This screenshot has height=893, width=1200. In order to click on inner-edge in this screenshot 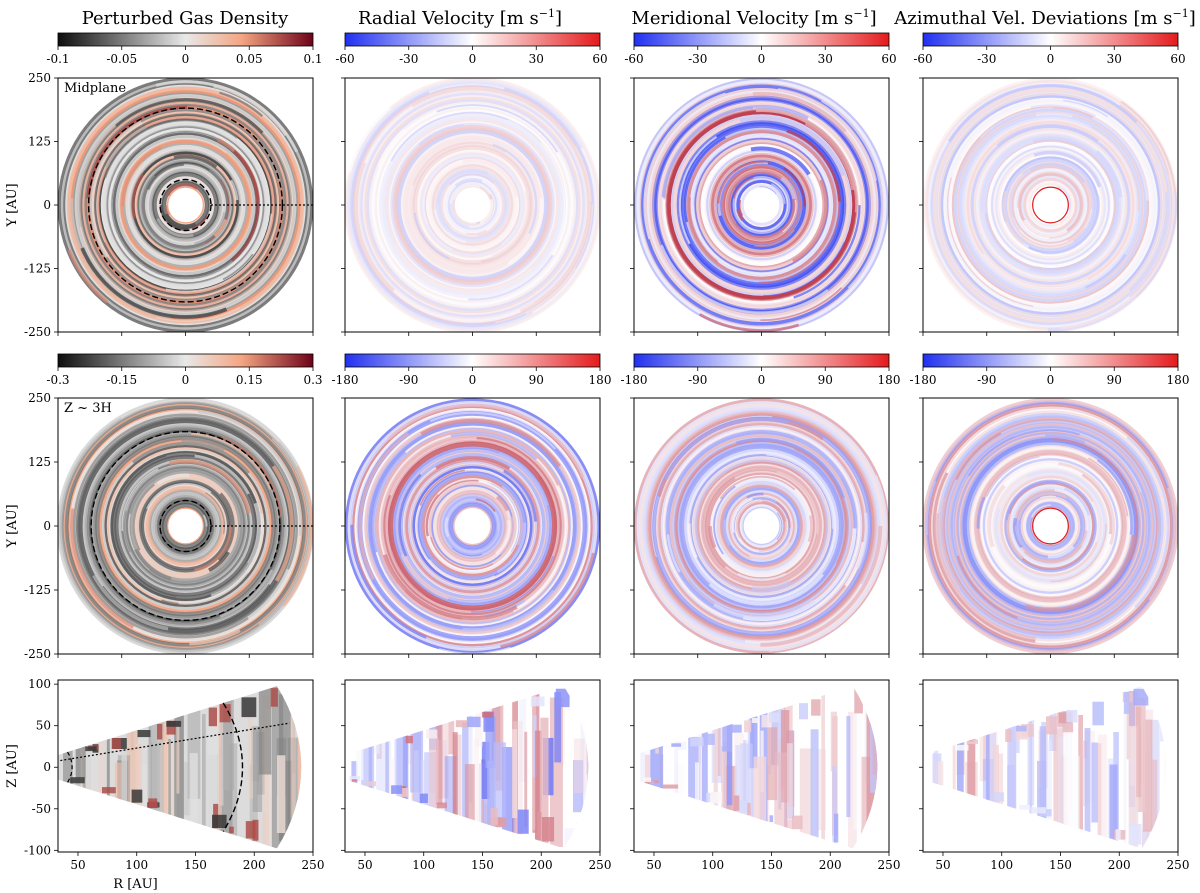, I will do `click(1050, 205)`.